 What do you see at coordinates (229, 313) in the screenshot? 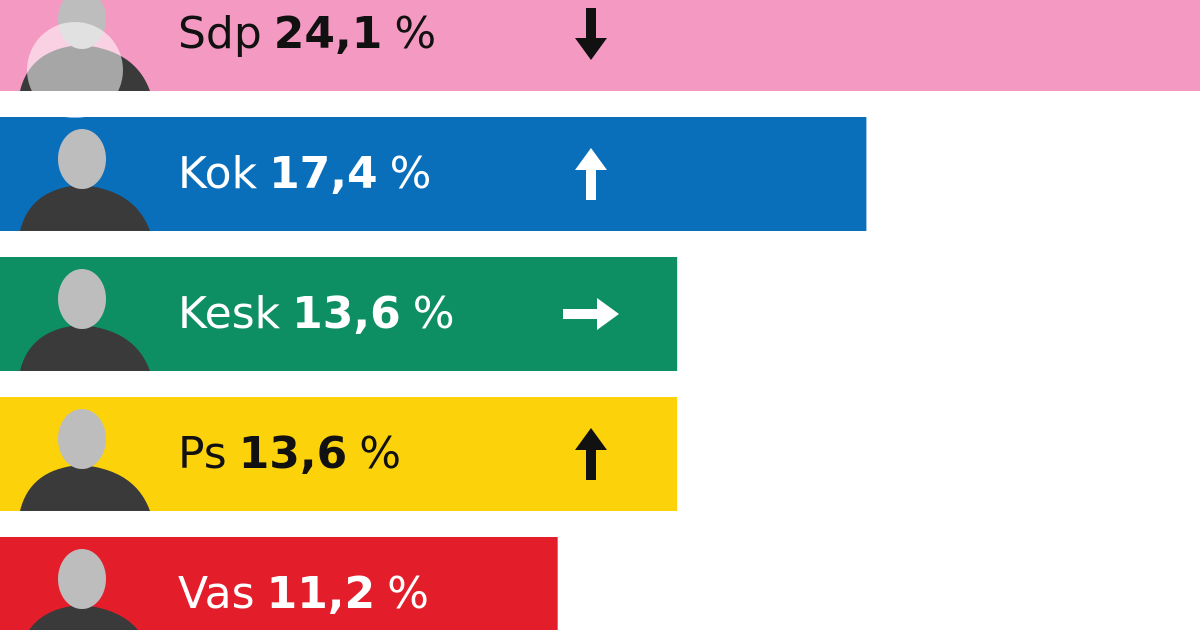
I see `party-name: Kesk` at bounding box center [229, 313].